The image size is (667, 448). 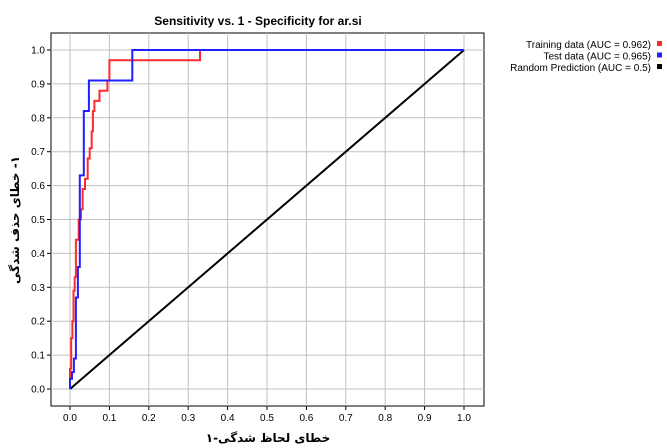 I want to click on y-tick-label: 0.2, so click(x=38, y=322).